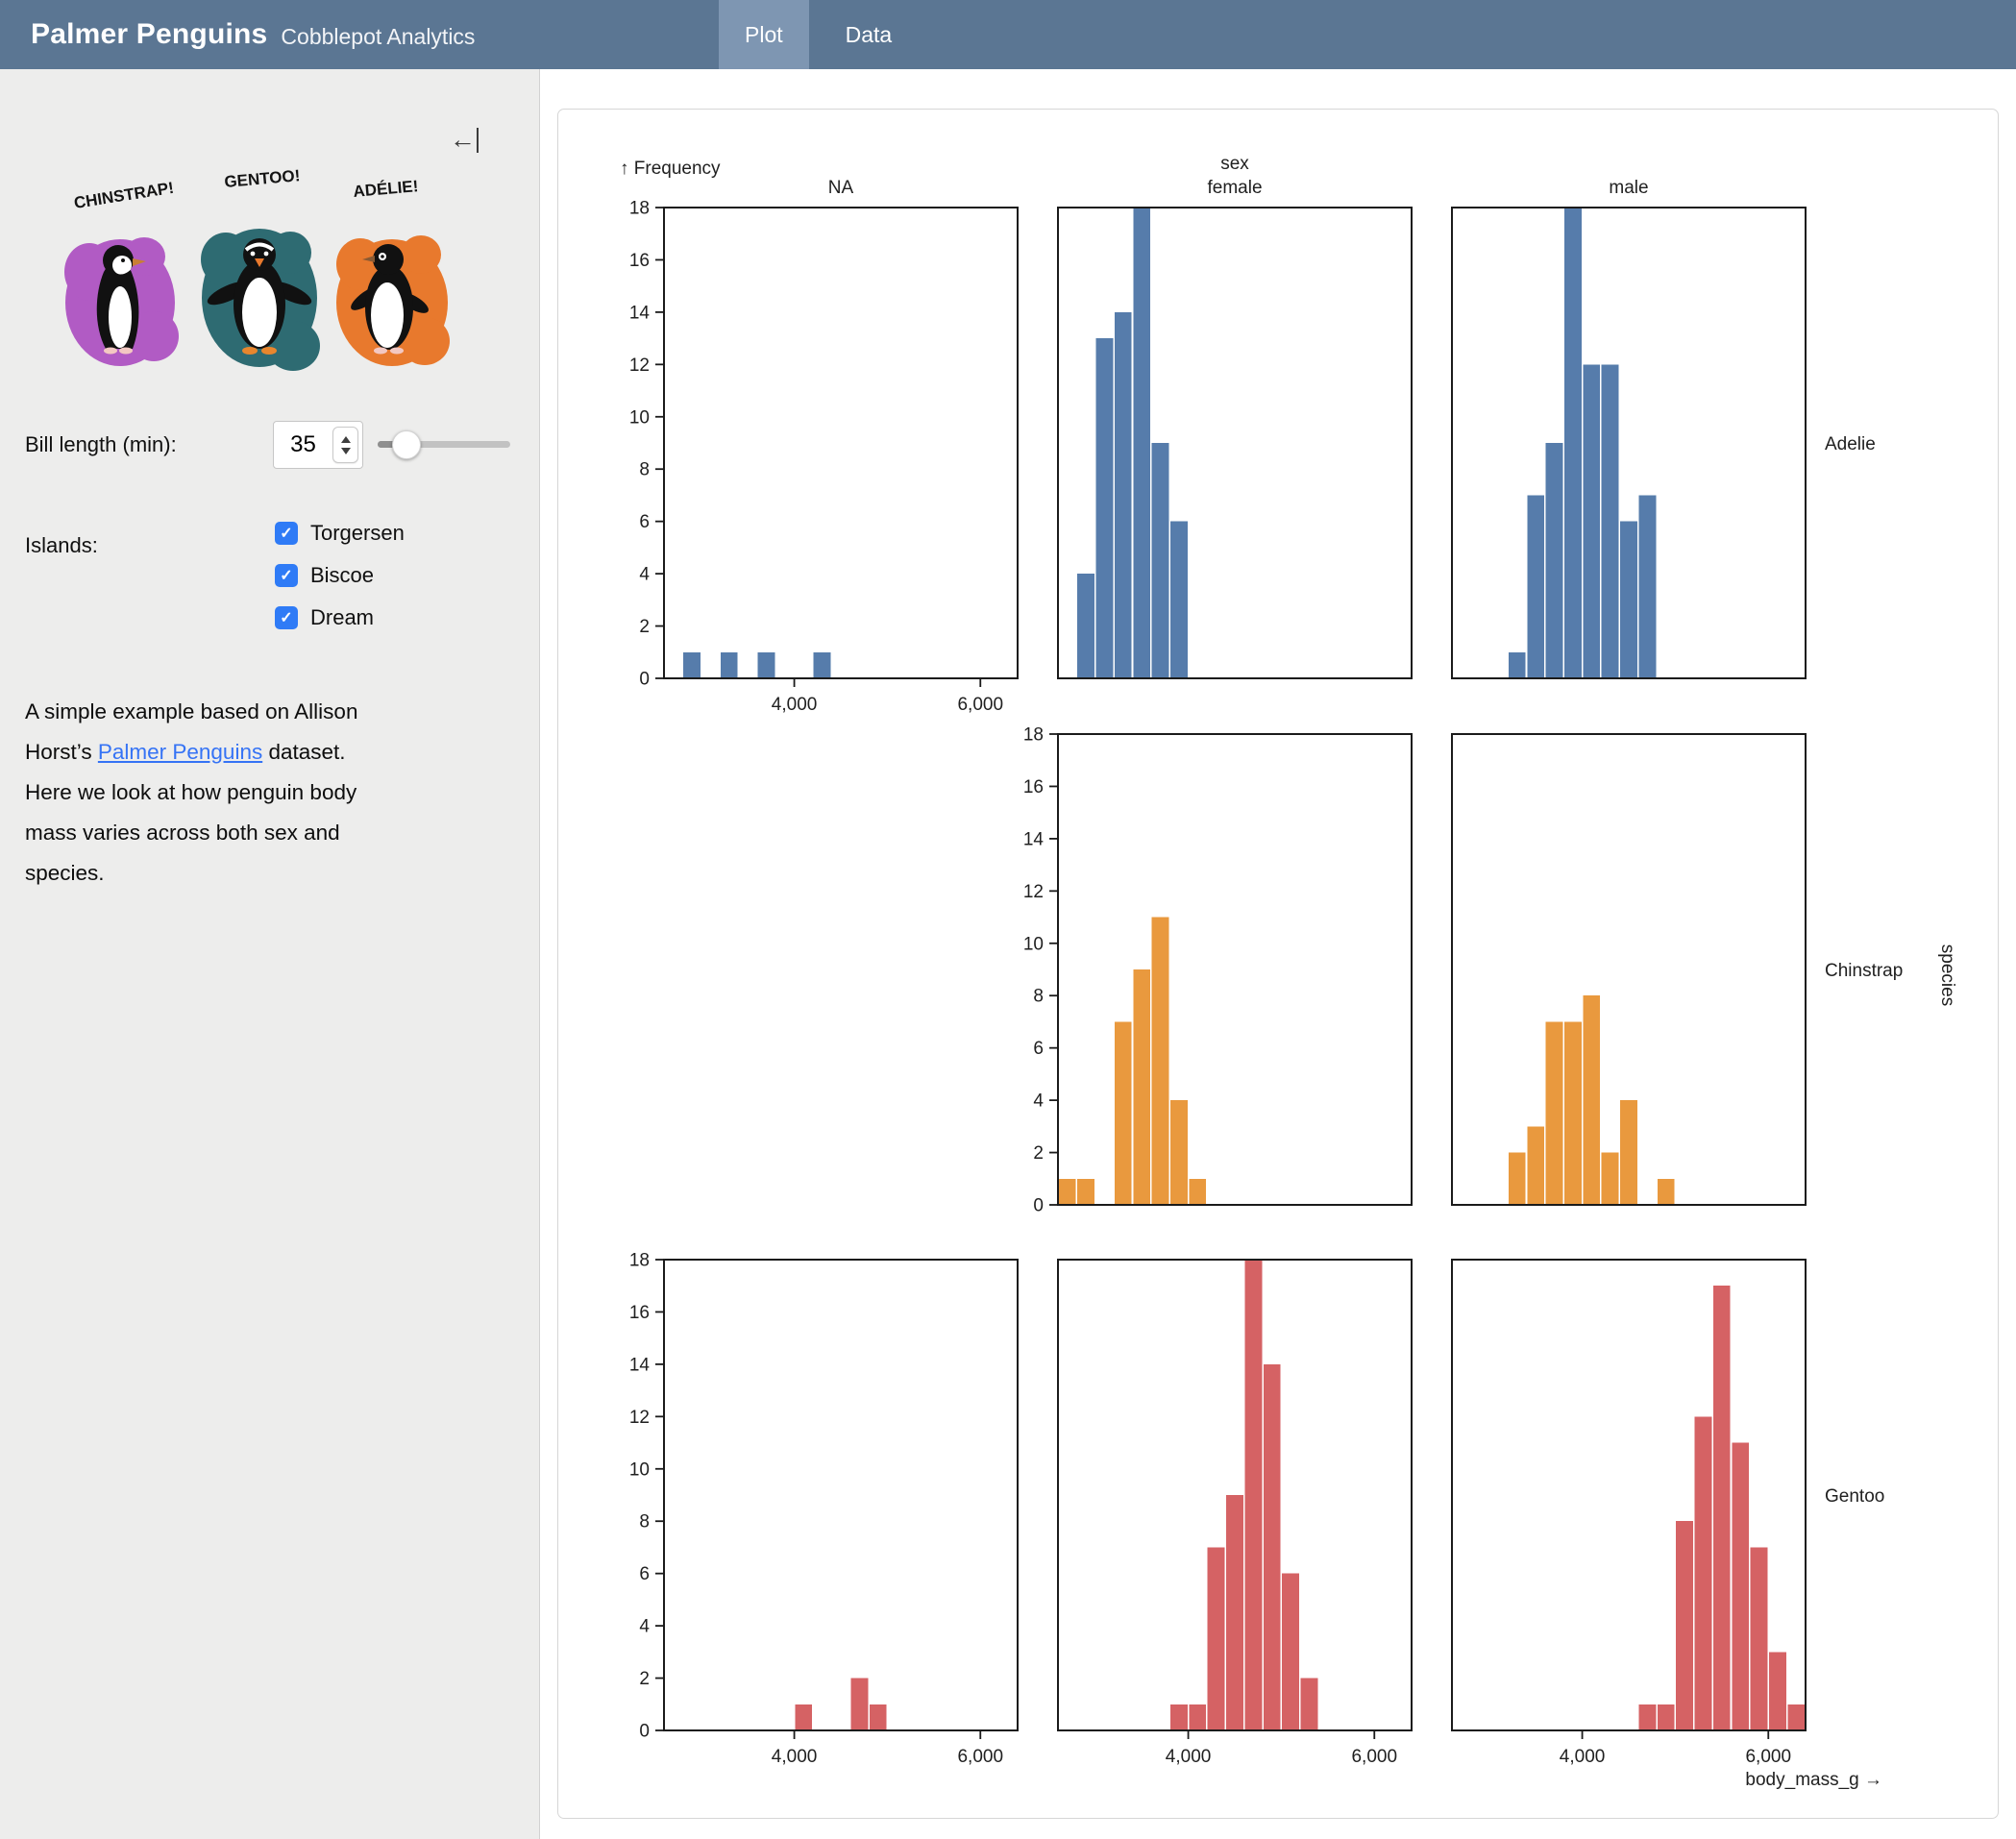 The height and width of the screenshot is (1839, 2016). What do you see at coordinates (287, 575) in the screenshot?
I see `checkbox-biscoe: ✓` at bounding box center [287, 575].